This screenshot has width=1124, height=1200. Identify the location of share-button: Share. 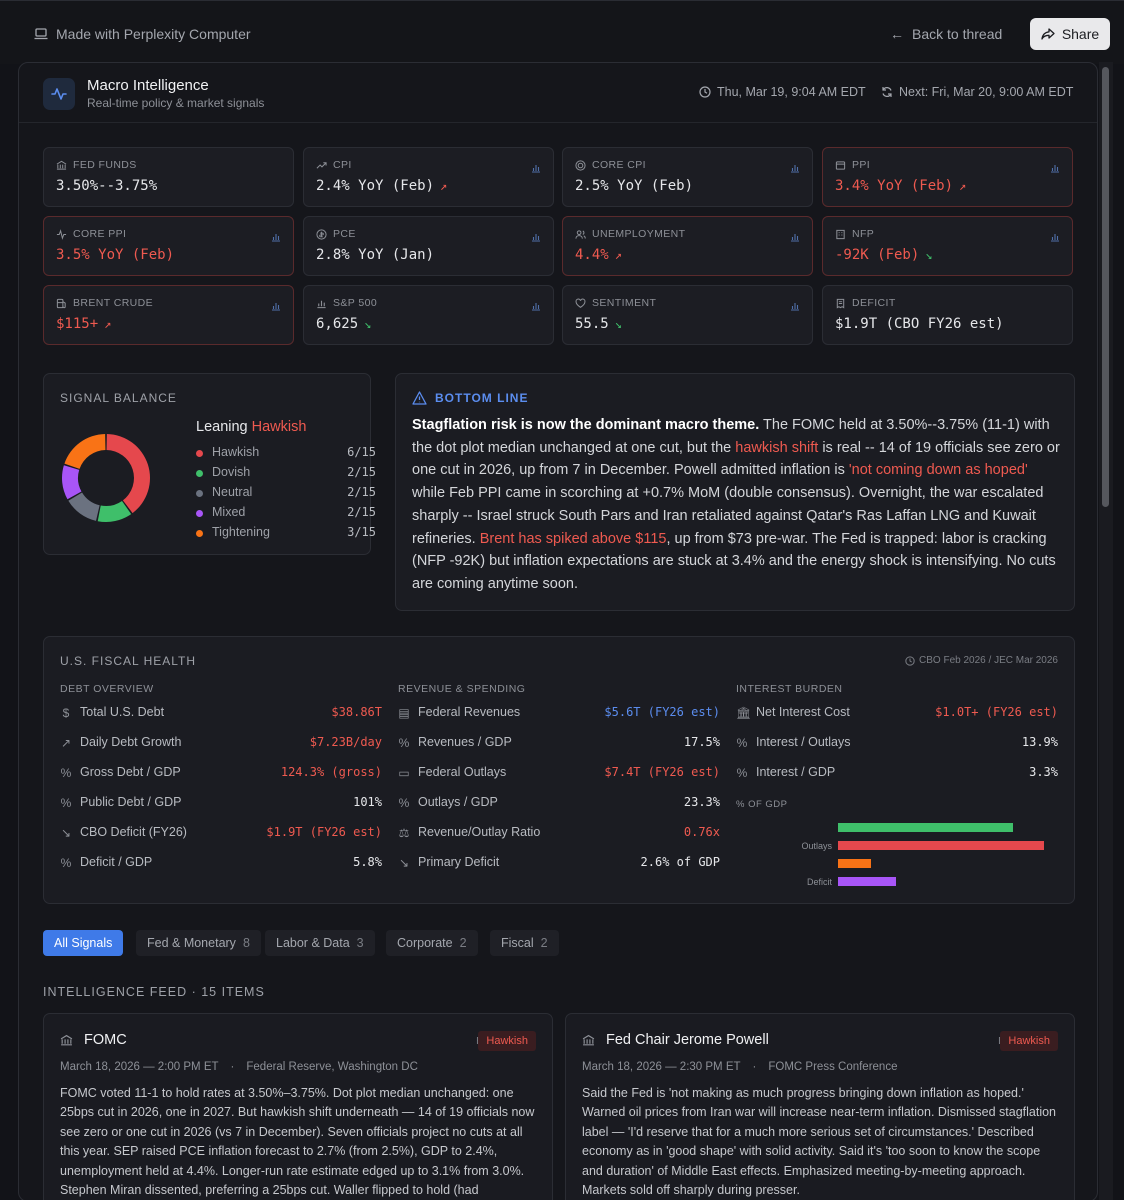
(1070, 34).